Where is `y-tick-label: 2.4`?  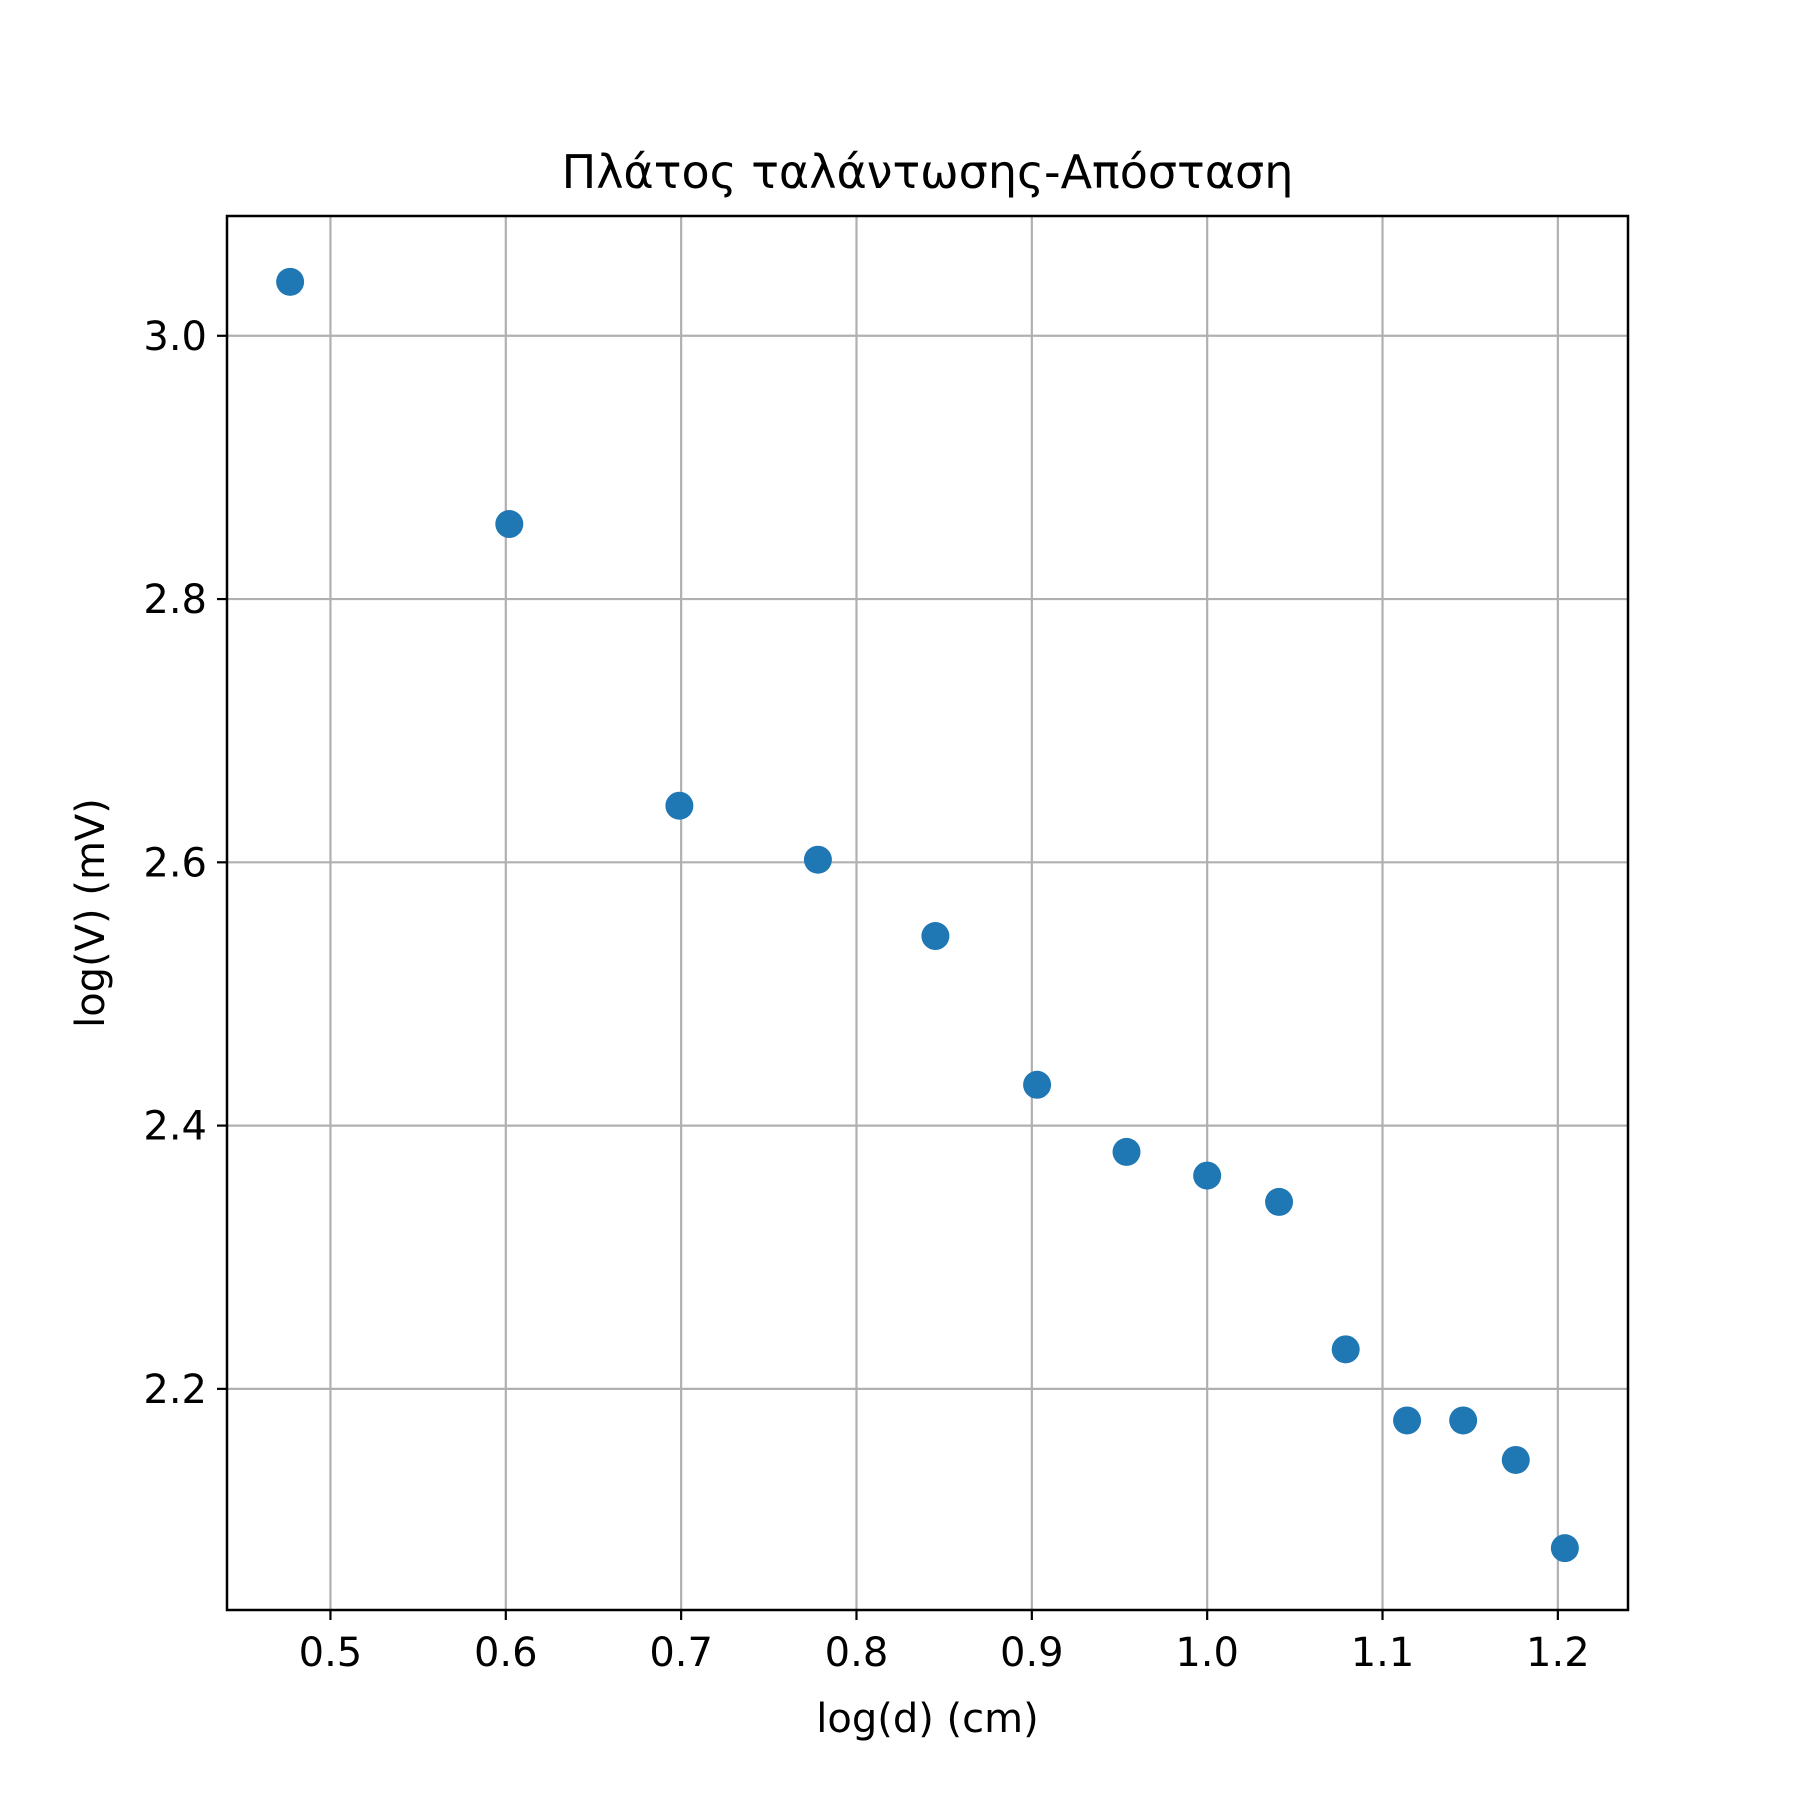
y-tick-label: 2.4 is located at coordinates (175, 1127).